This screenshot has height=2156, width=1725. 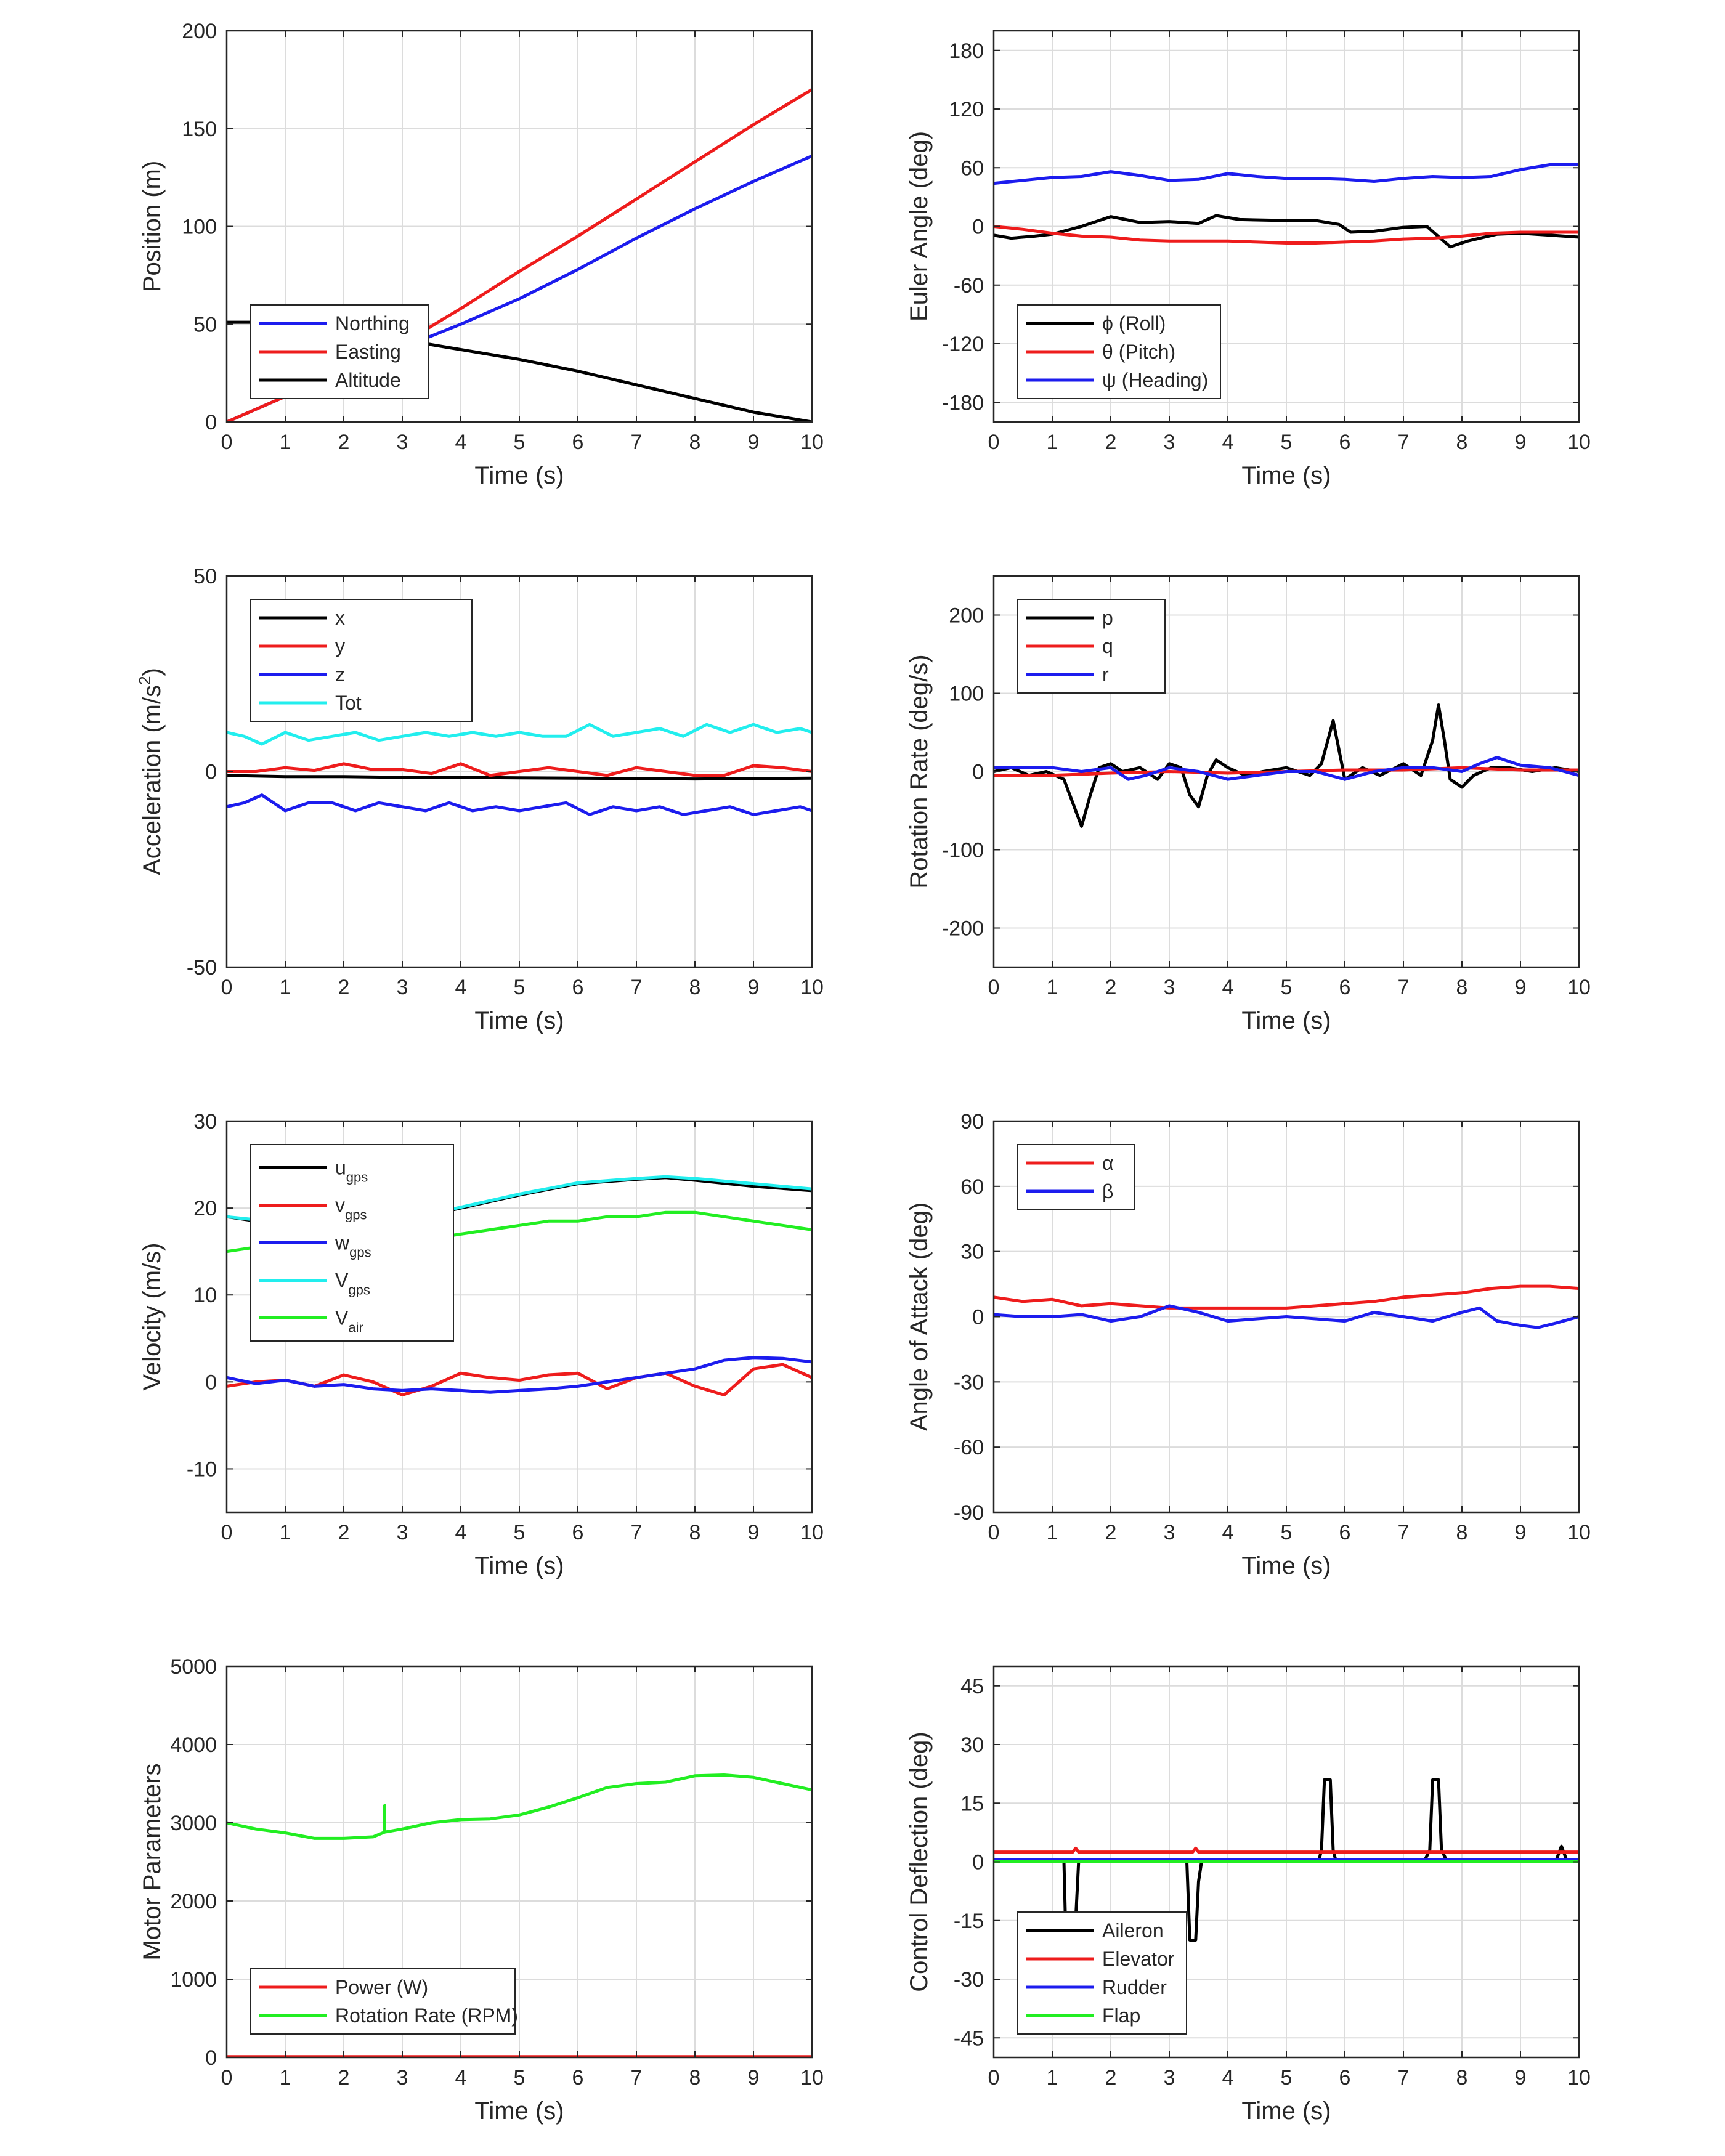 What do you see at coordinates (1133, 1930) in the screenshot?
I see `legend-label: Aileron` at bounding box center [1133, 1930].